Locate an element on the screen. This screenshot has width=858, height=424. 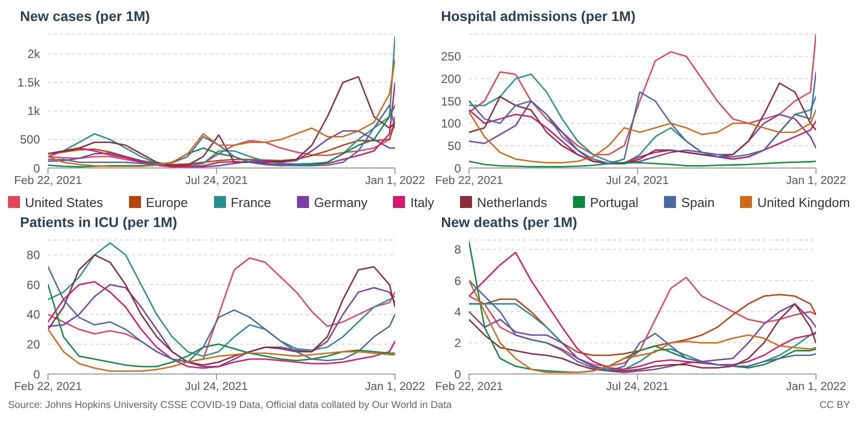
y-tick-label: 100 is located at coordinates (451, 123).